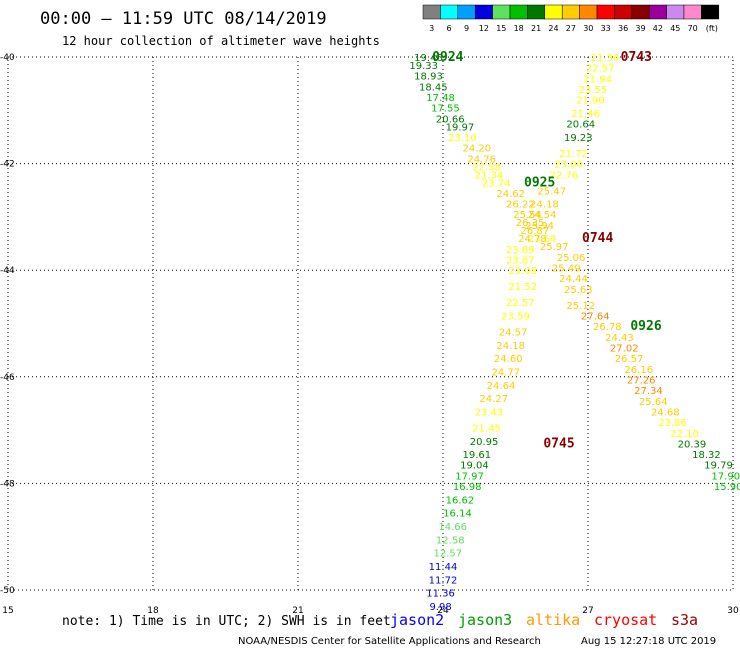  I want to click on legend-label: 27, so click(571, 28).